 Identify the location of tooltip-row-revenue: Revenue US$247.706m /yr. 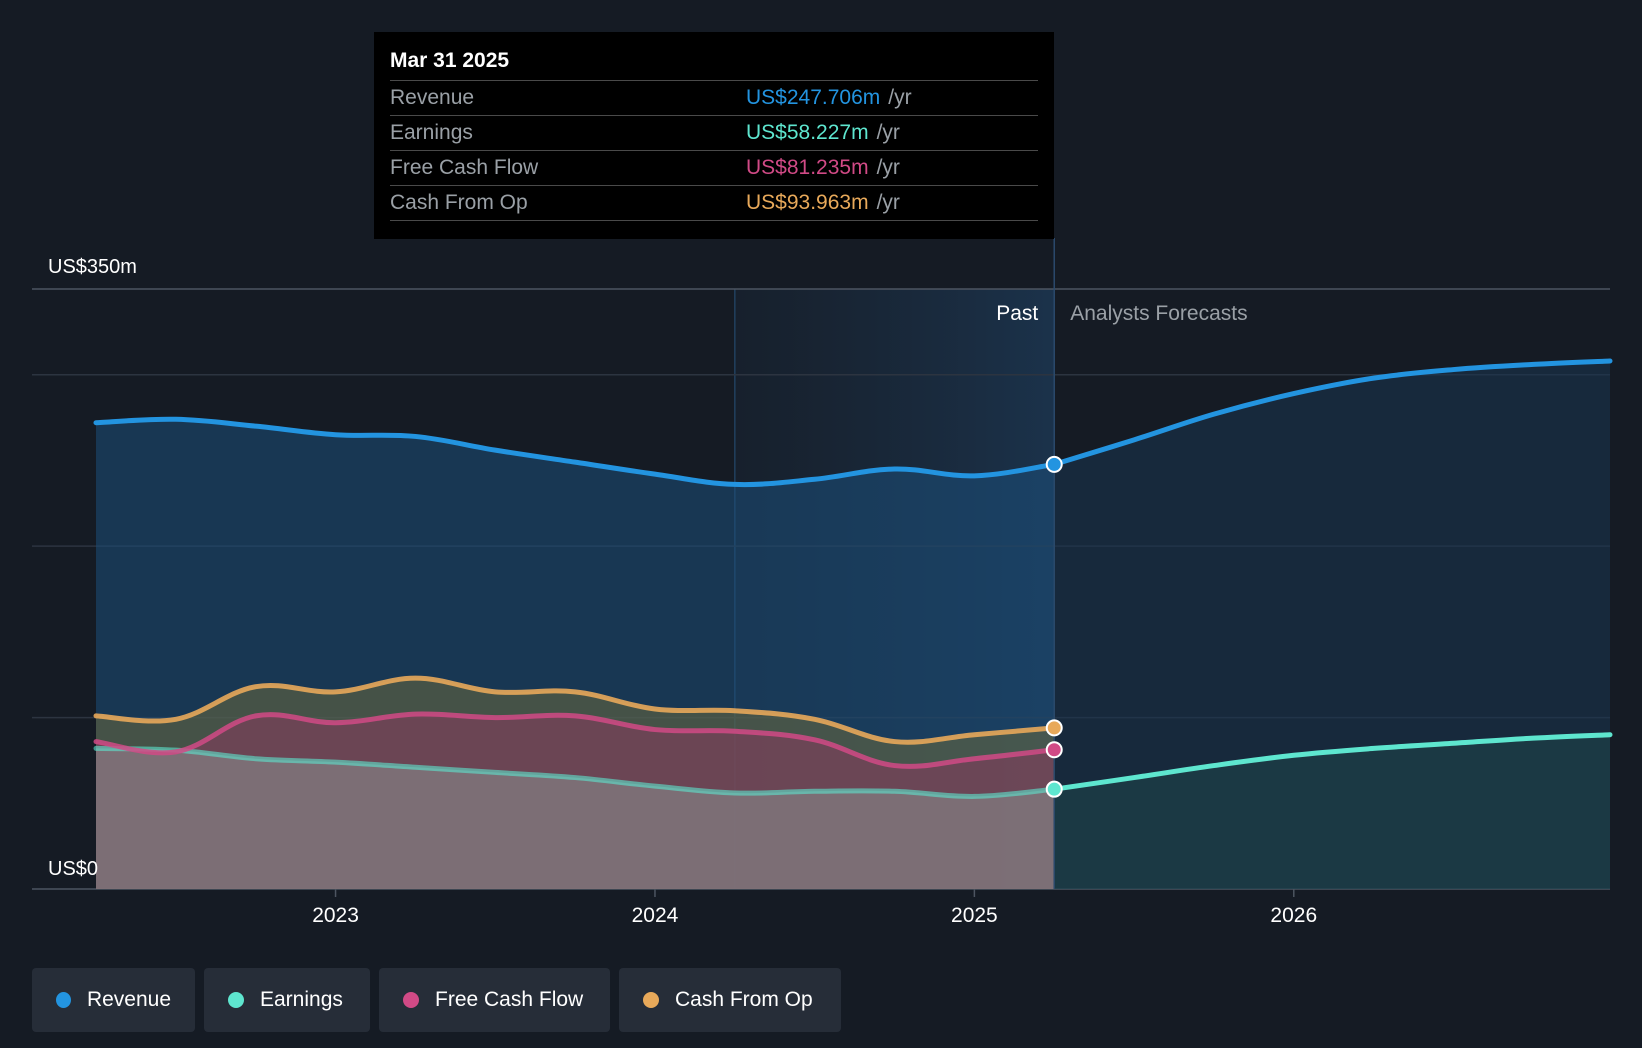
(714, 97).